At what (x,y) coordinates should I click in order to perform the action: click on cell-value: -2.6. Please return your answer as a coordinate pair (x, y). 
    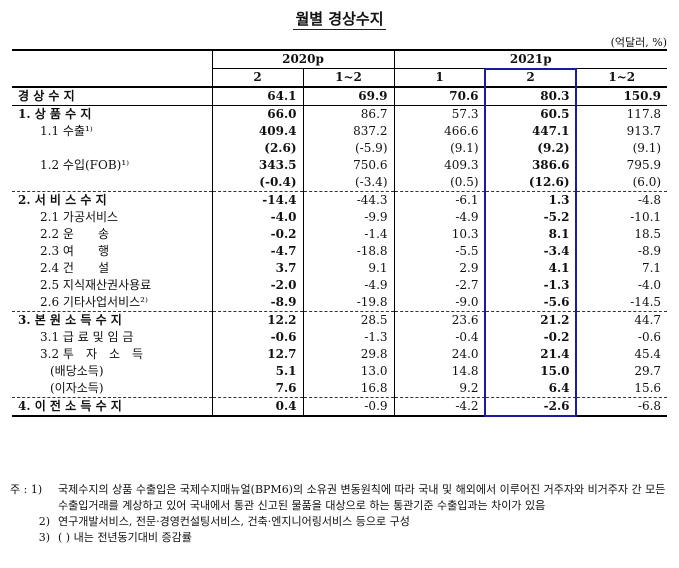
    Looking at the image, I should click on (530, 407).